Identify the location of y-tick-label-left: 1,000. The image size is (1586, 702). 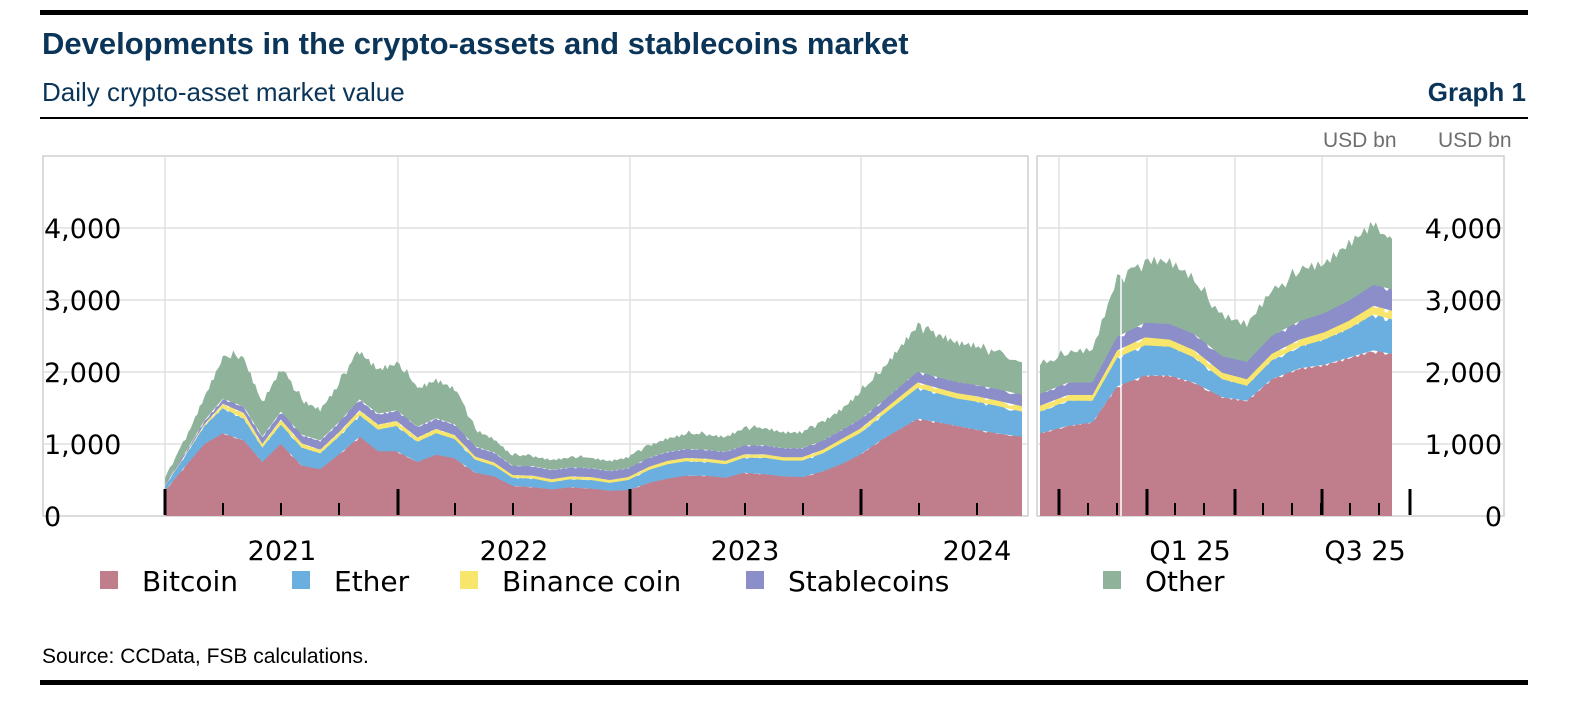
(82, 445).